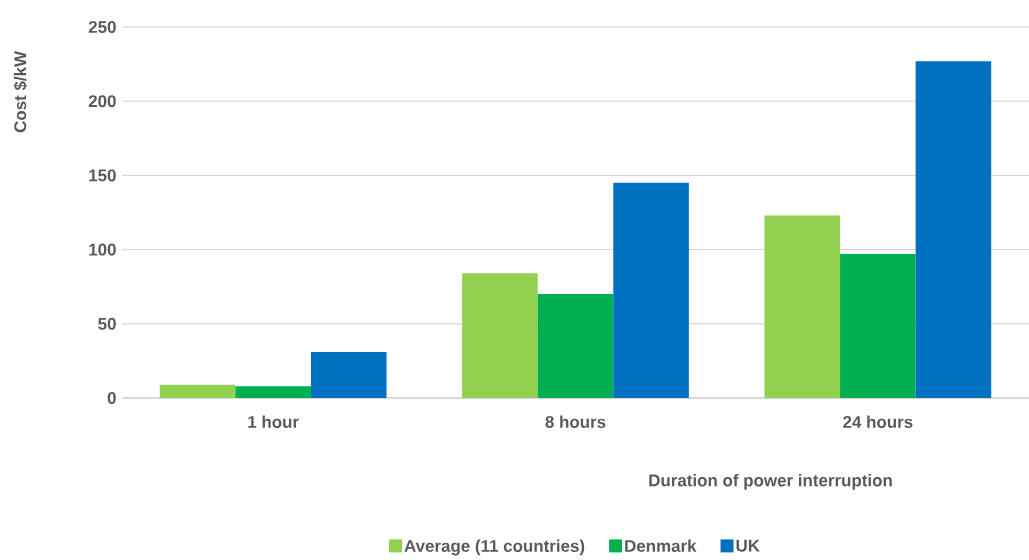  What do you see at coordinates (102, 249) in the screenshot?
I see `y-tick-label: 100` at bounding box center [102, 249].